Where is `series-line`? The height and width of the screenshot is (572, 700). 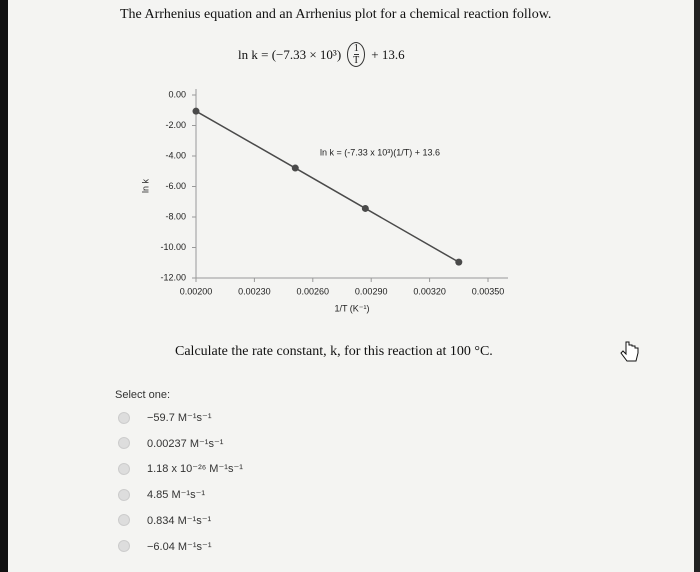
series-line is located at coordinates (327, 186).